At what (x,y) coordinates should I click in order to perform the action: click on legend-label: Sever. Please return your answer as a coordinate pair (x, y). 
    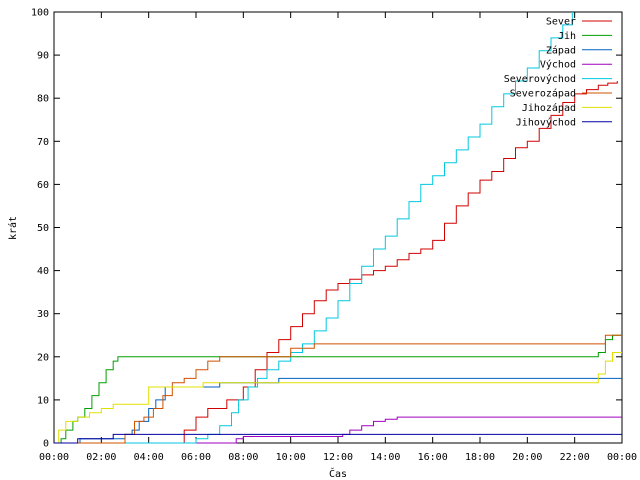
    Looking at the image, I should click on (561, 22).